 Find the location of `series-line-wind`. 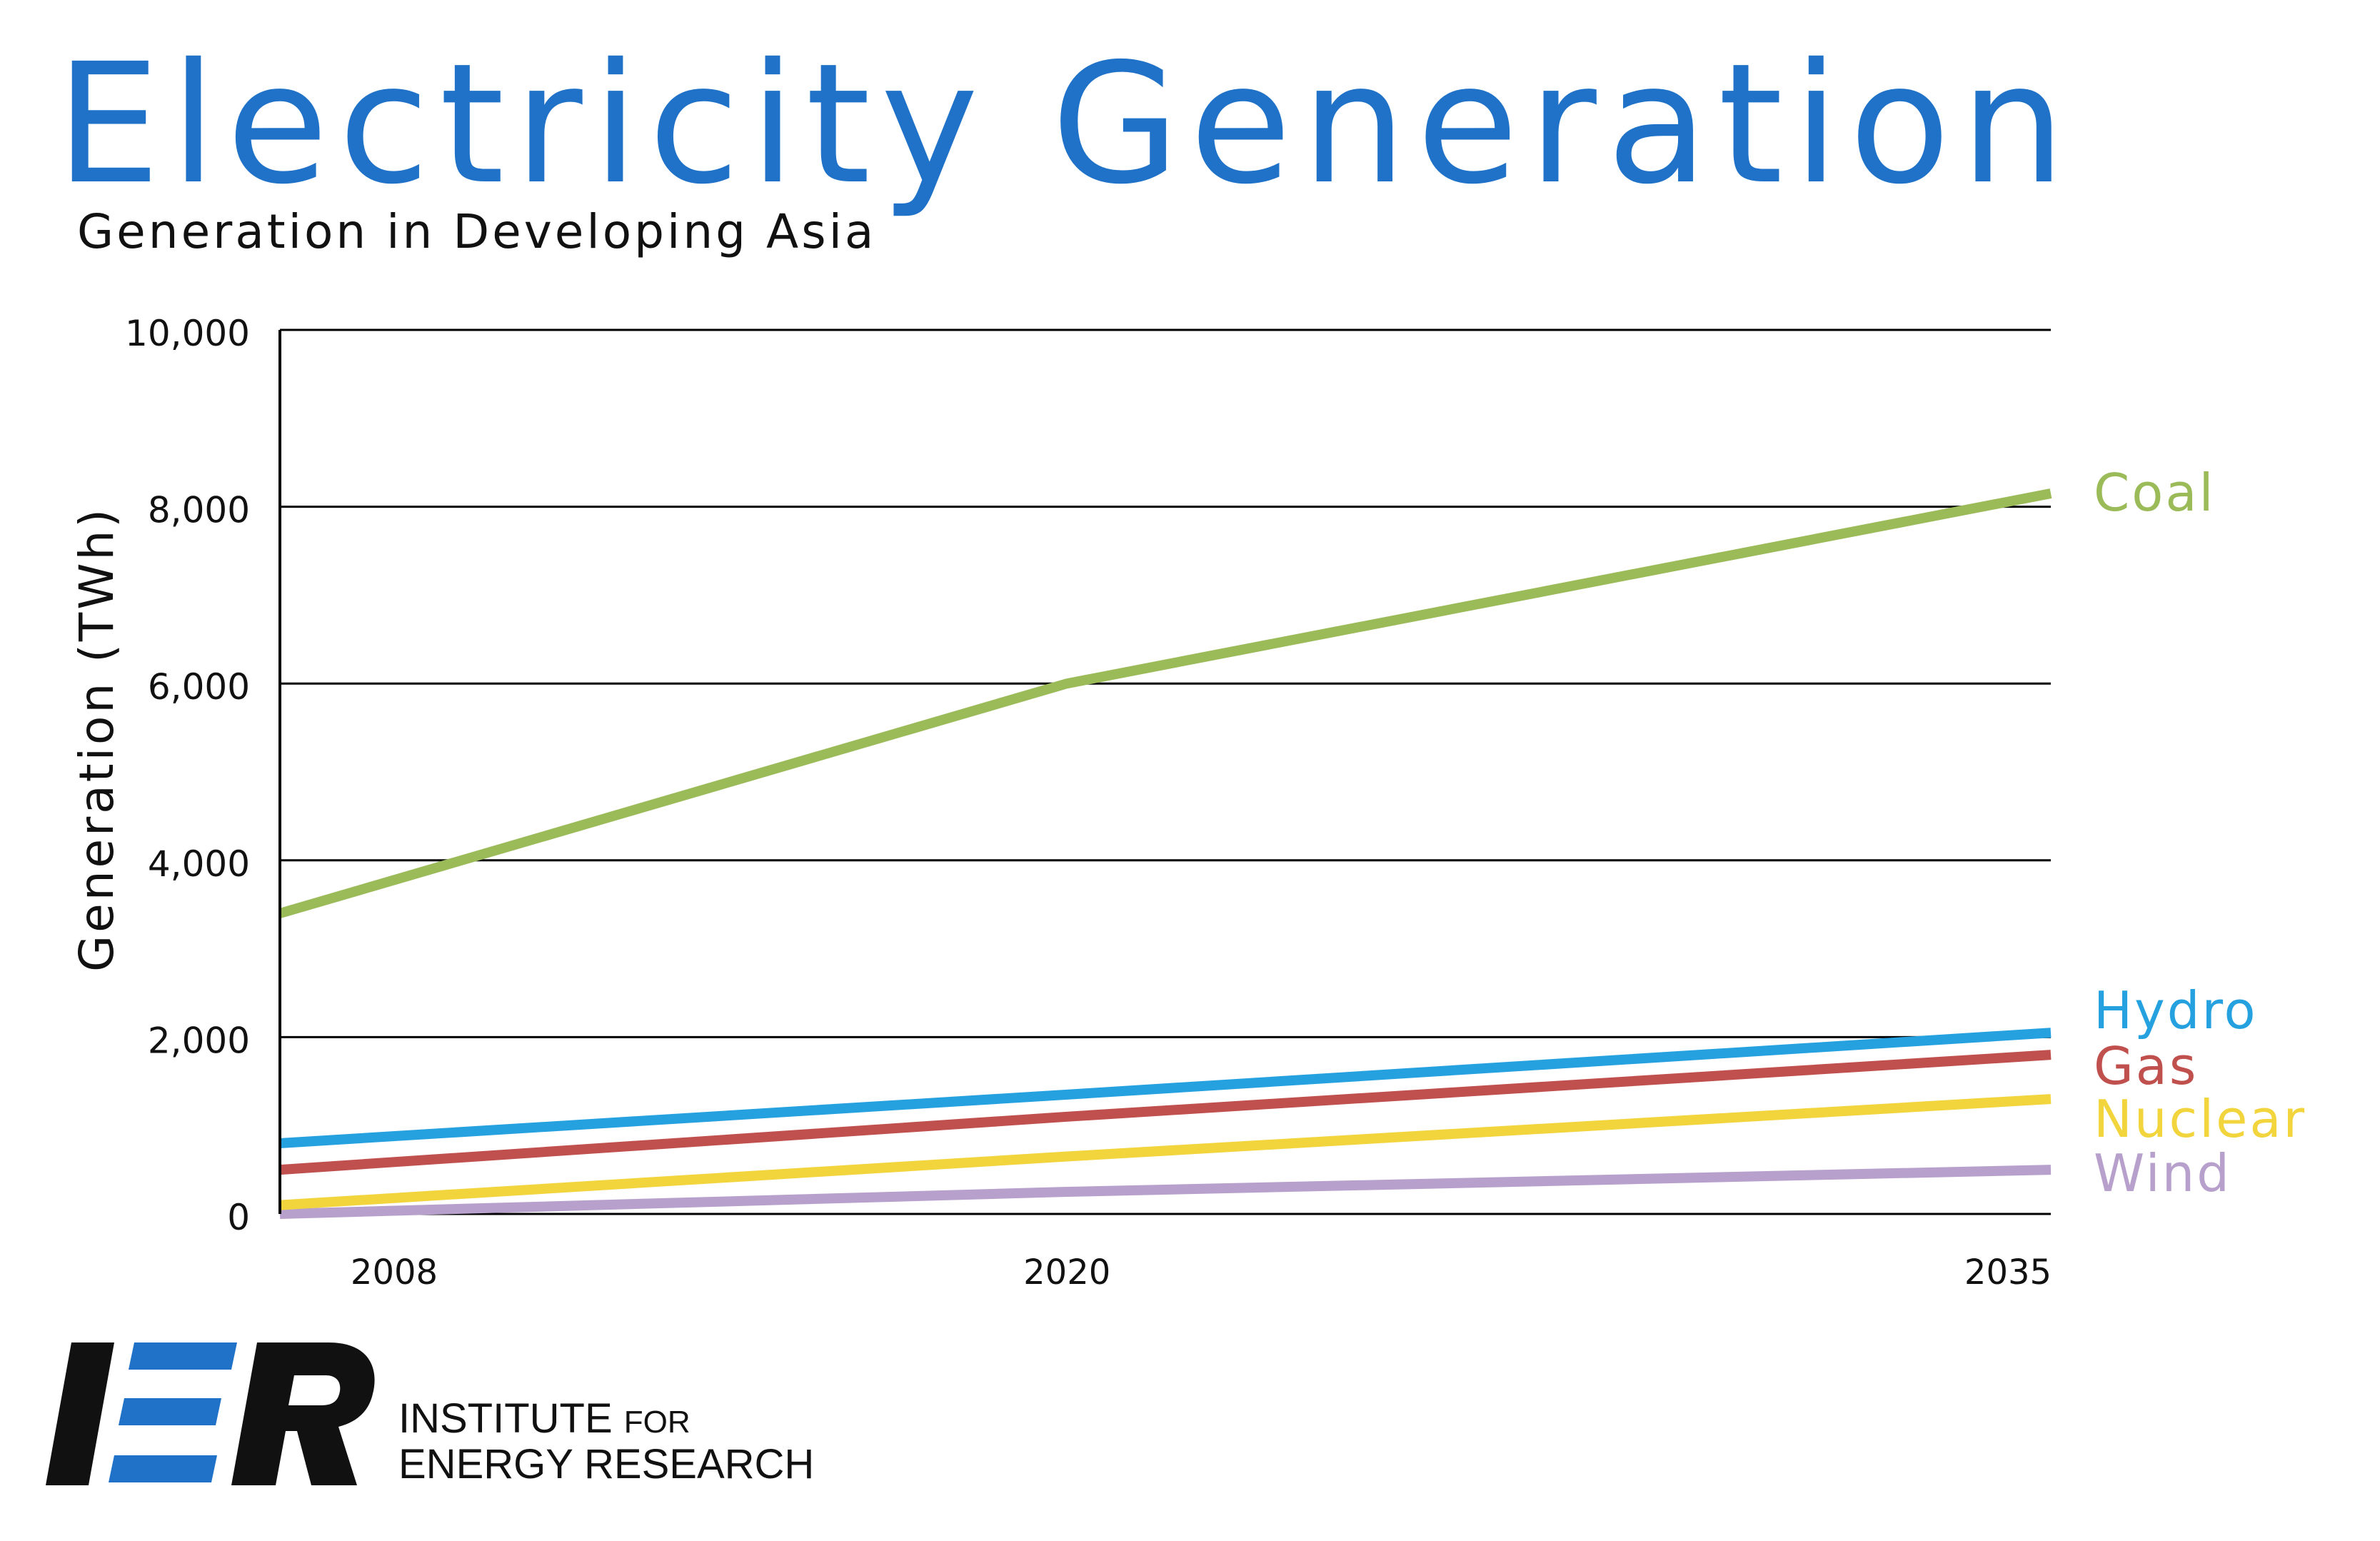

series-line-wind is located at coordinates (1165, 1192).